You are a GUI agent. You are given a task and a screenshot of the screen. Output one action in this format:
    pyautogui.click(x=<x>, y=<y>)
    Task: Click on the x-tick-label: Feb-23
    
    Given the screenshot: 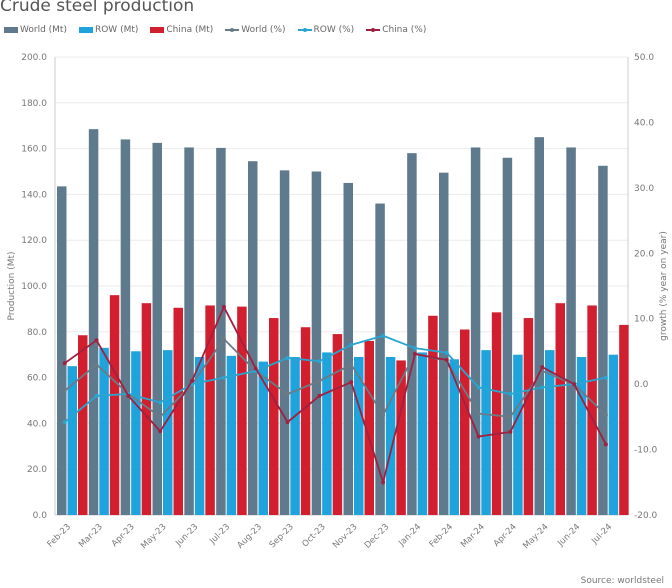 What is the action you would take?
    pyautogui.click(x=60, y=536)
    